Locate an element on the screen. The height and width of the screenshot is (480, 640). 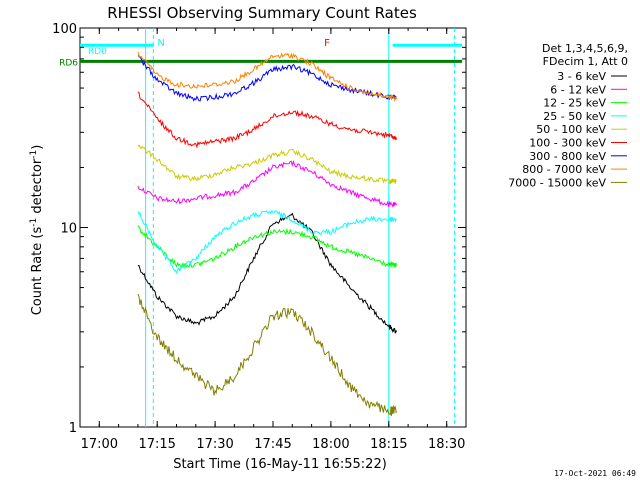
legend-entry-label: 800 - 7000 keV is located at coordinates (564, 169).